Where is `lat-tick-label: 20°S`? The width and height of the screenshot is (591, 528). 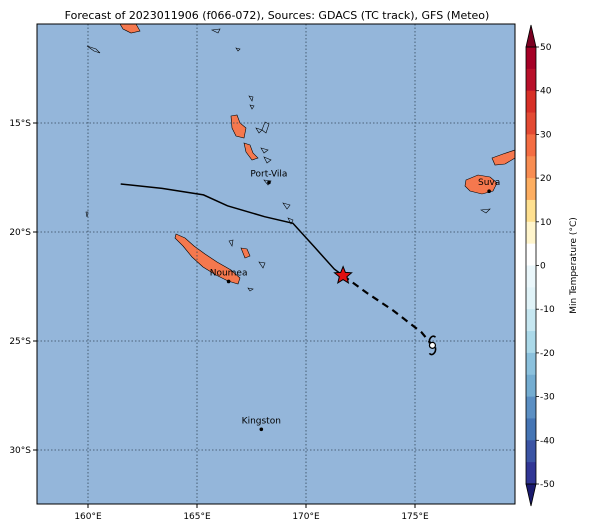
lat-tick-label: 20°S is located at coordinates (20, 233).